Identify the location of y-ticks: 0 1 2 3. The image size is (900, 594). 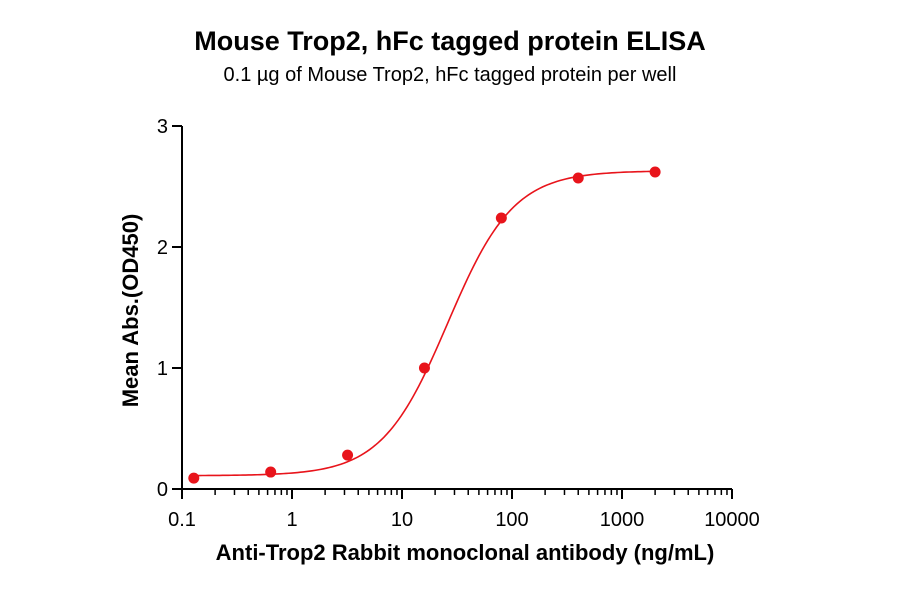
(169, 308).